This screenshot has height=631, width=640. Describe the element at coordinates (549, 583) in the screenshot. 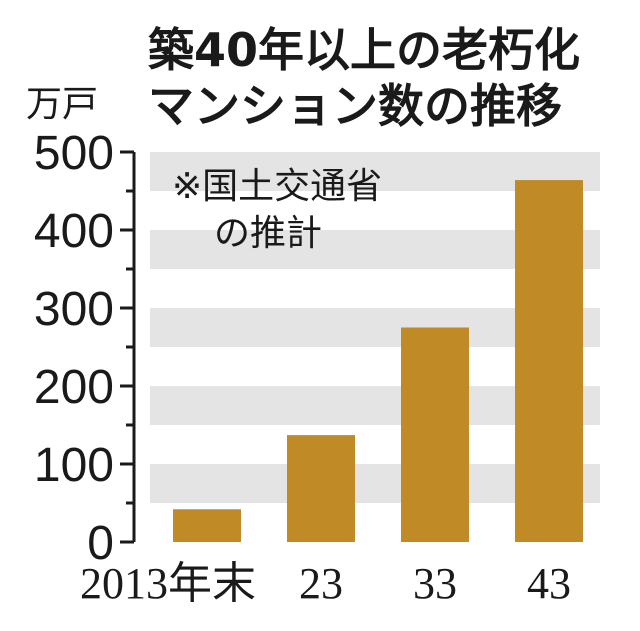

I see `x-tick-label: 43` at that location.